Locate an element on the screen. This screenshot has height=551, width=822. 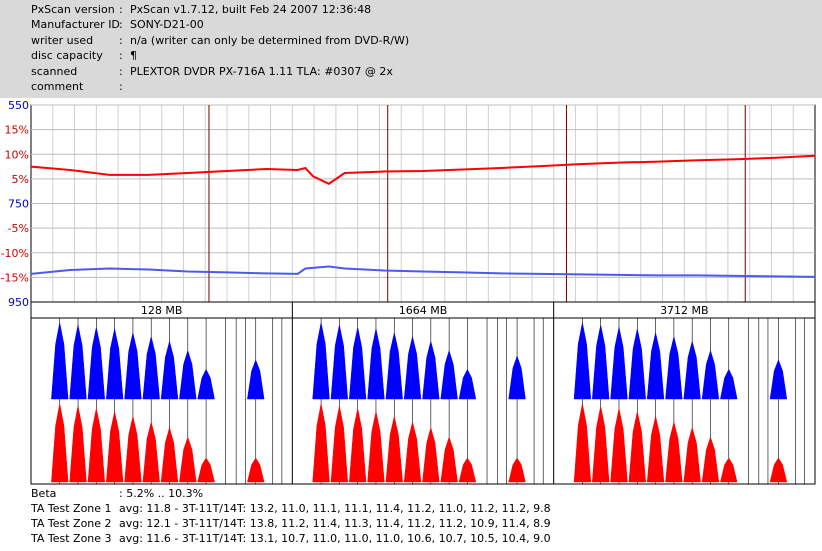
beta-y-tick-label: 10% is located at coordinates (17, 154).